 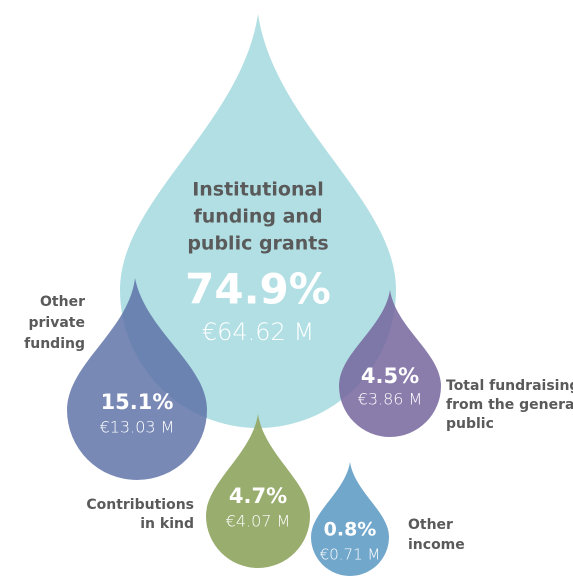 What do you see at coordinates (509, 405) in the screenshot?
I see `category-label: from the general` at bounding box center [509, 405].